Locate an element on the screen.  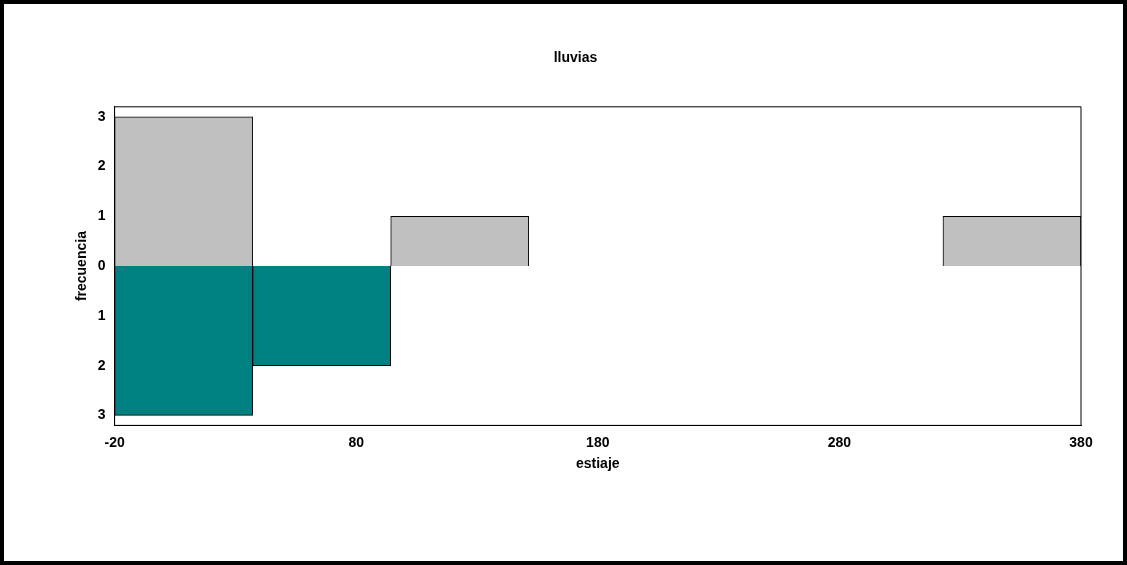
x-tick-label: -20 is located at coordinates (114, 441).